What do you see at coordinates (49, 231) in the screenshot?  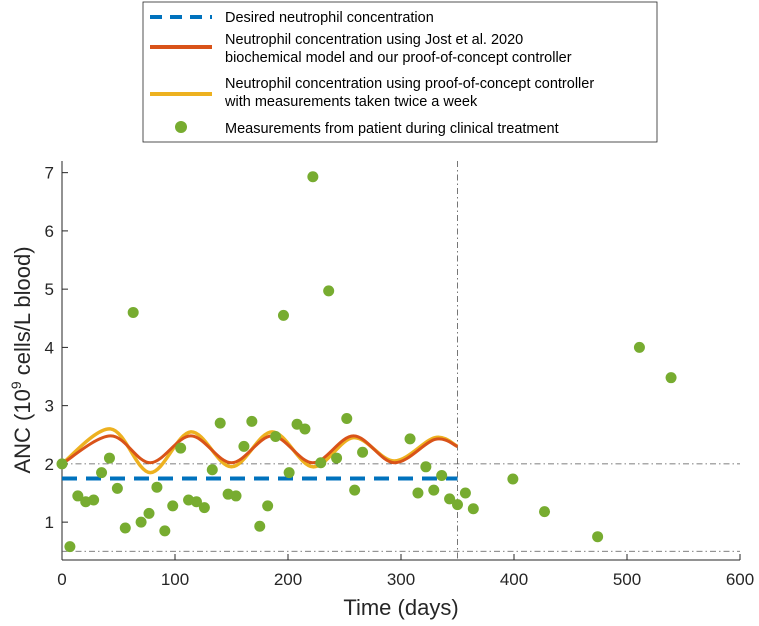 I see `y-tick-label-5: 6` at bounding box center [49, 231].